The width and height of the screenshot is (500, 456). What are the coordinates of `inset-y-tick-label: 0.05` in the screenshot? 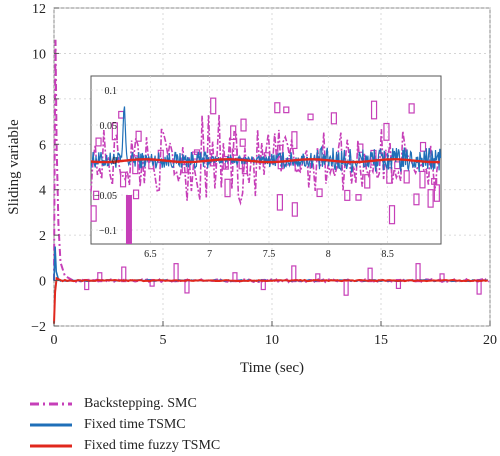 It's located at (109, 126).